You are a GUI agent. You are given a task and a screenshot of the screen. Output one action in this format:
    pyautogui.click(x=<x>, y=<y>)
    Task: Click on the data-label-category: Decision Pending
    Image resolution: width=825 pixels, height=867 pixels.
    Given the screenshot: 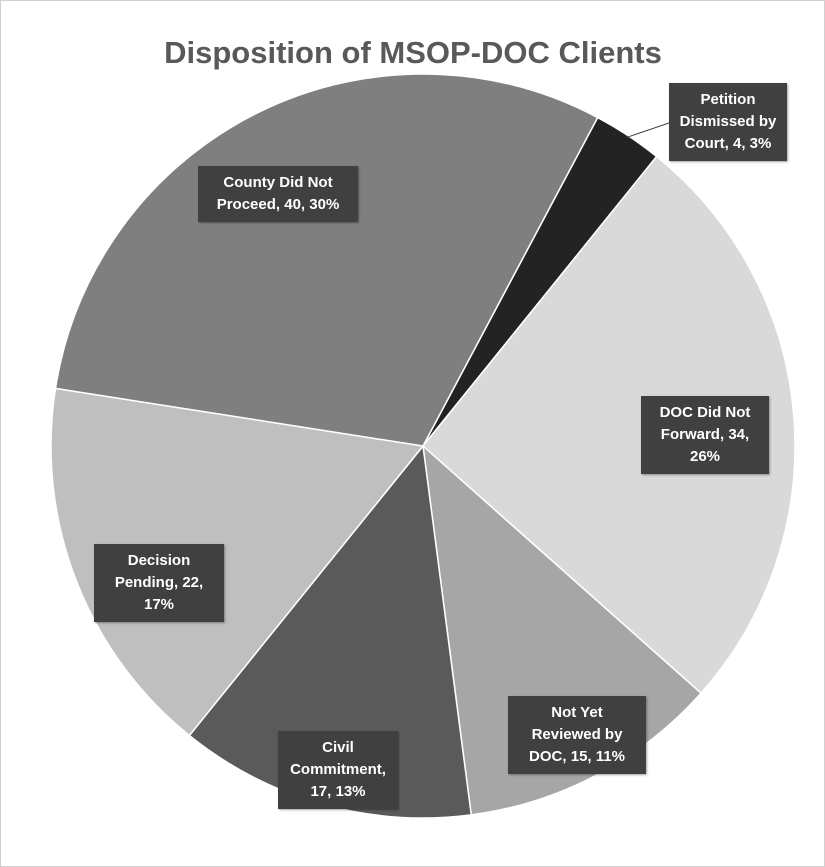 What is the action you would take?
    pyautogui.click(x=152, y=571)
    